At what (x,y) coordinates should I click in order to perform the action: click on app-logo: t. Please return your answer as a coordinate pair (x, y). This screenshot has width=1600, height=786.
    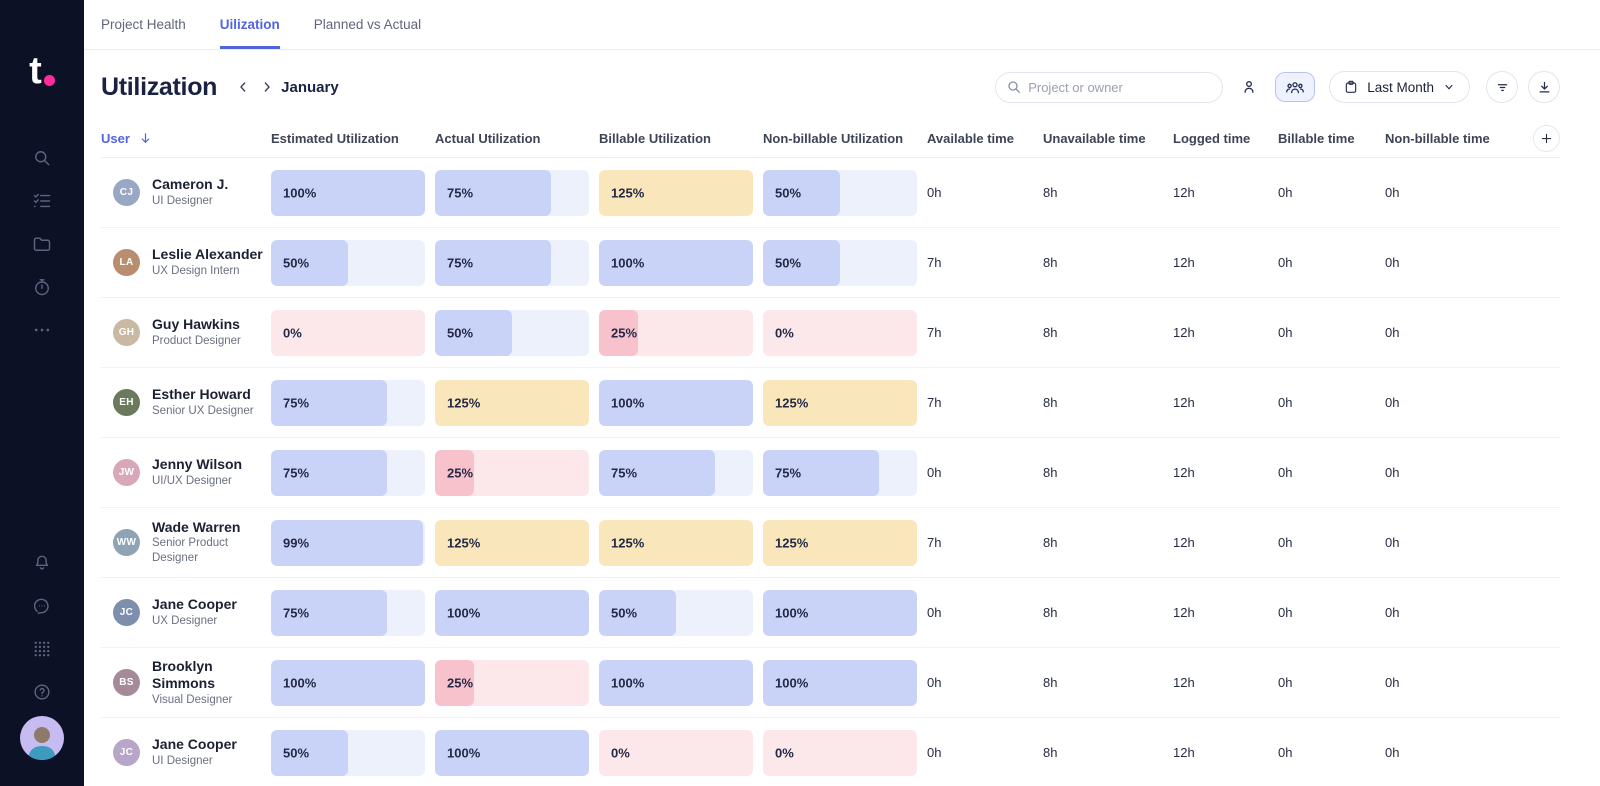
    Looking at the image, I should click on (42, 45).